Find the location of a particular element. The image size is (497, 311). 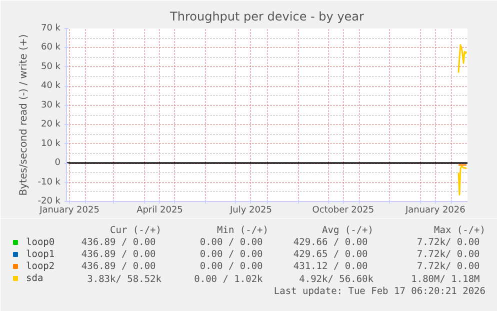

y-tick-label: -20 k is located at coordinates (50, 201).